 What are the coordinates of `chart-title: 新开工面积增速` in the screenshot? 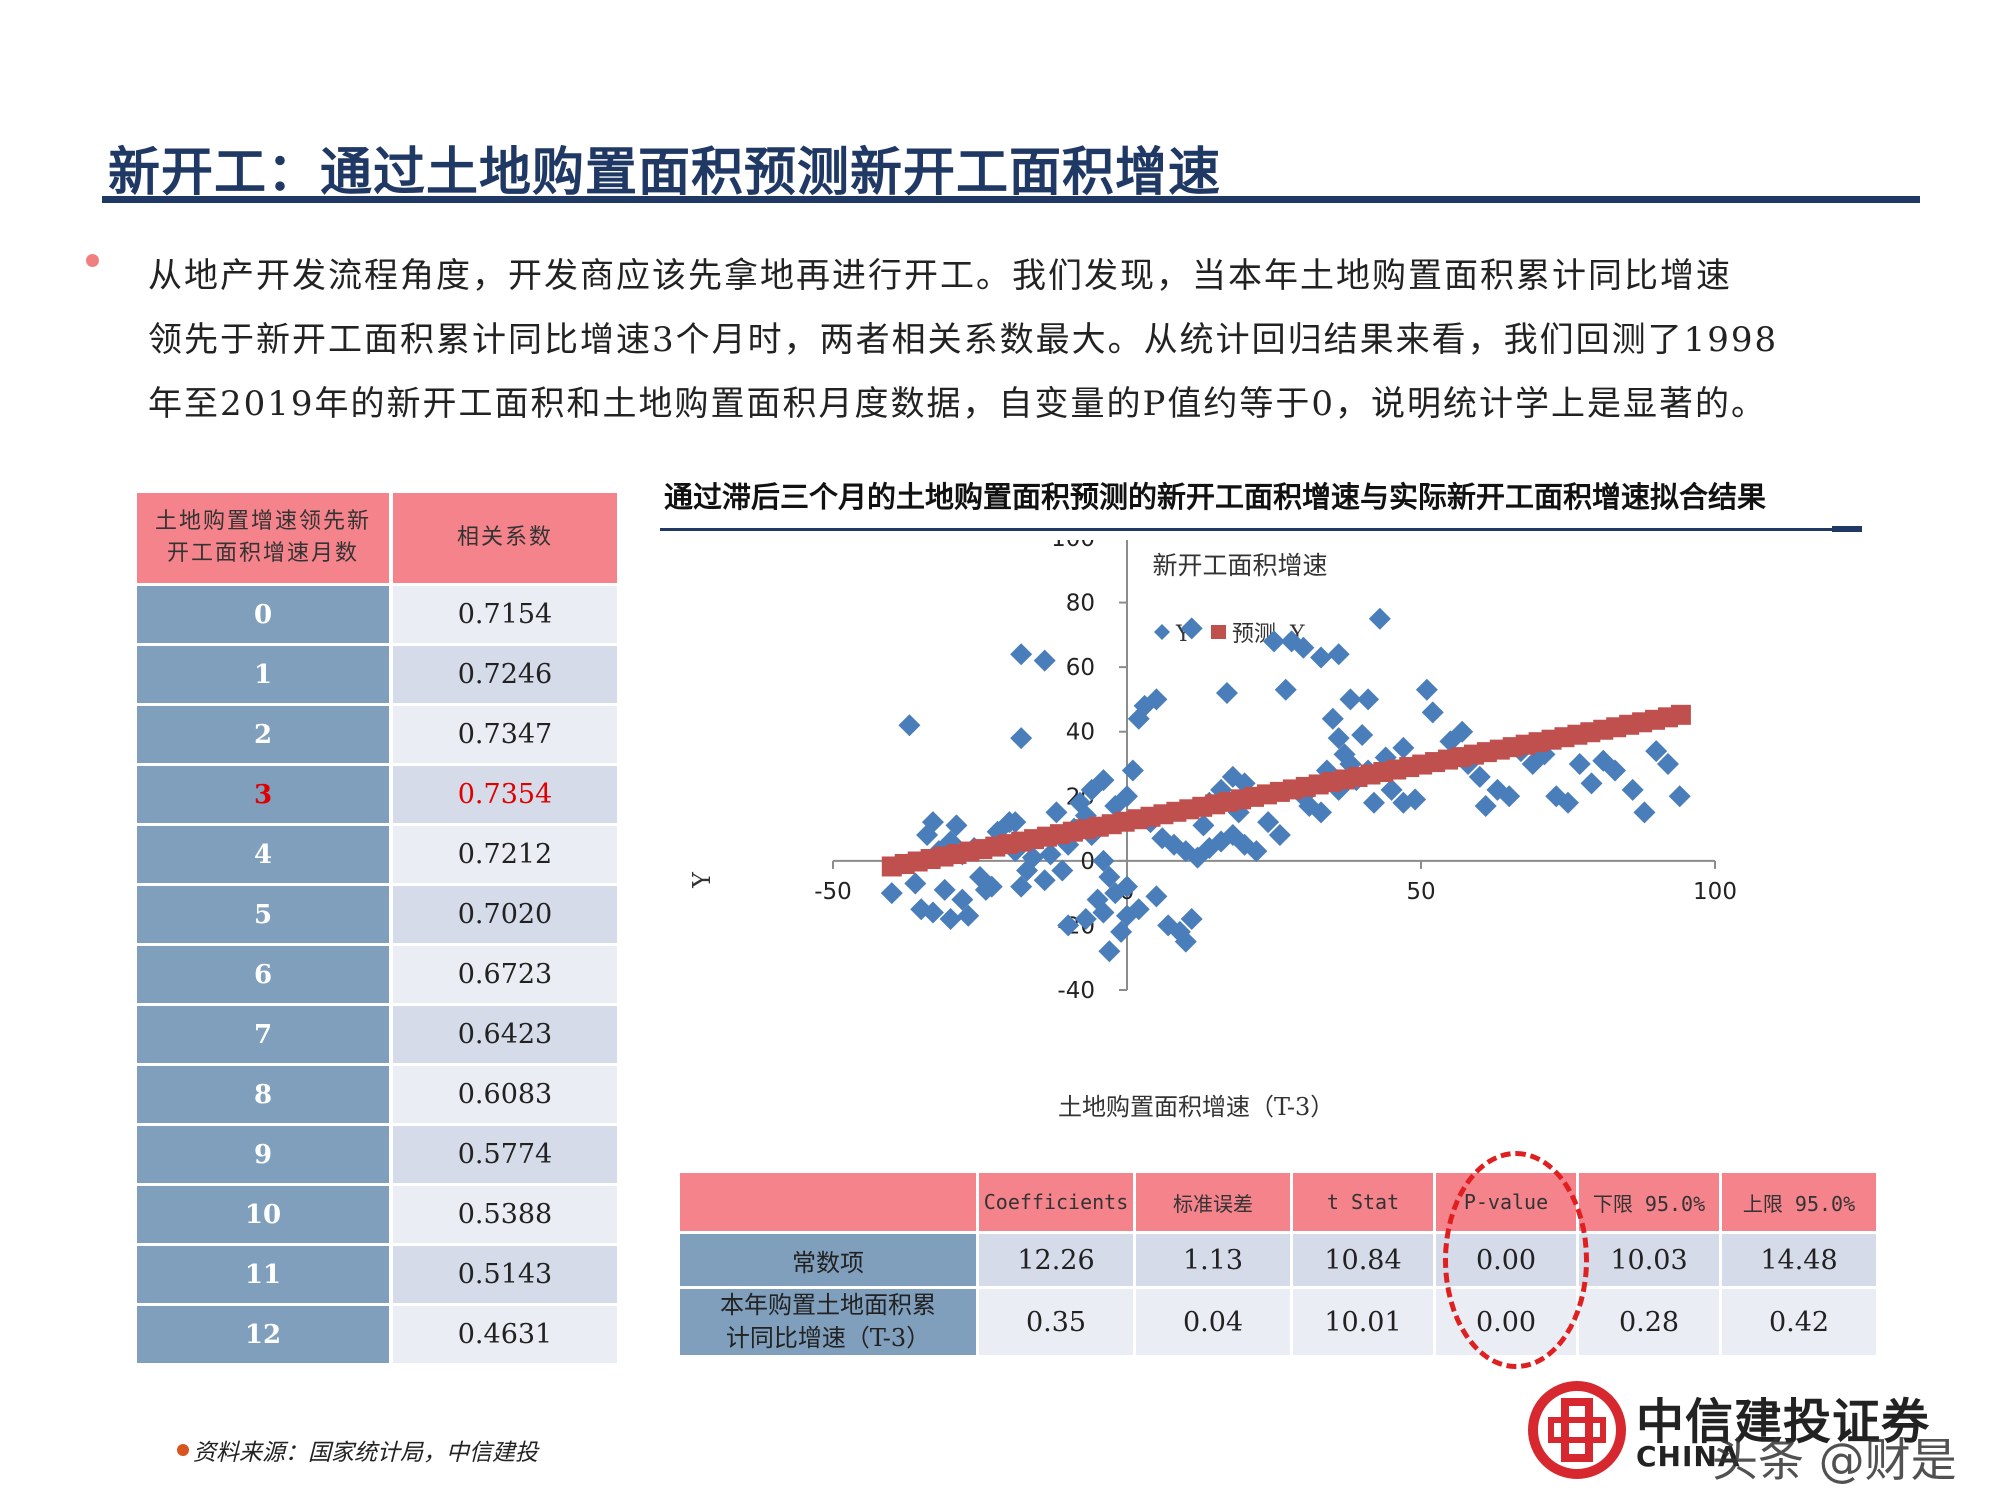 It's located at (1239, 565).